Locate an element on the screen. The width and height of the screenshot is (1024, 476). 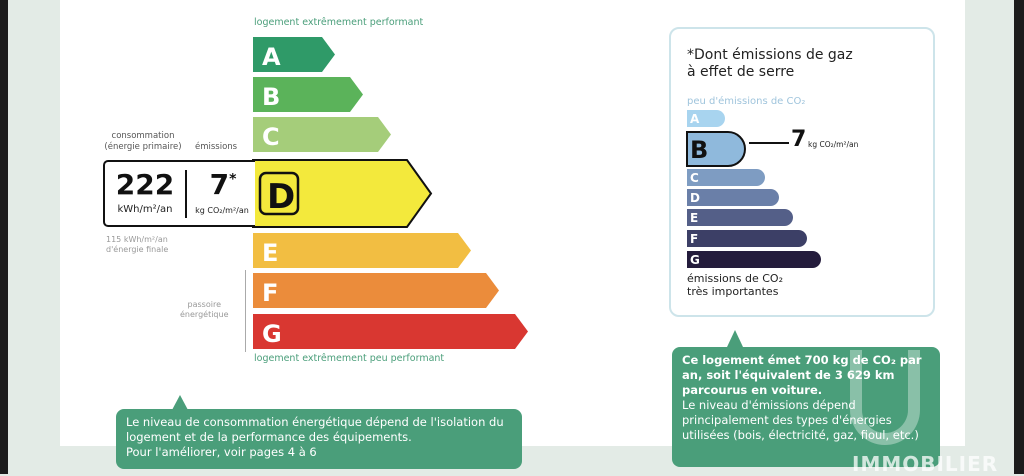
ges-top-label: peu d'émissions de CO₂ is located at coordinates (746, 101).